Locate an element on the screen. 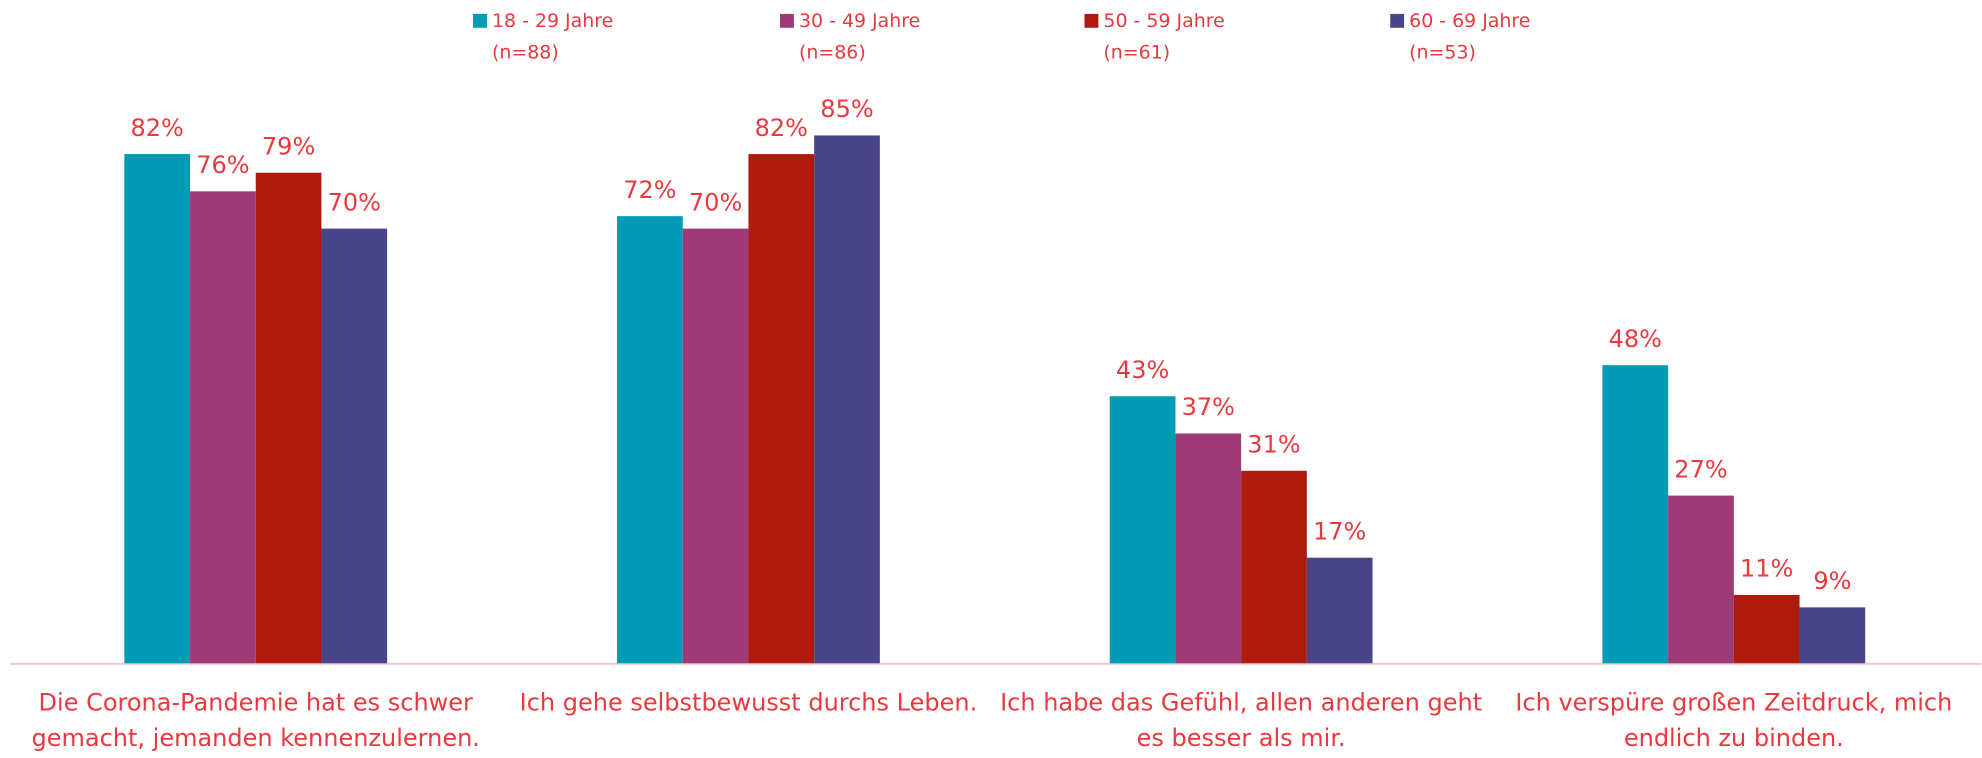 The image size is (1982, 758). value-label: 79% is located at coordinates (288, 146).